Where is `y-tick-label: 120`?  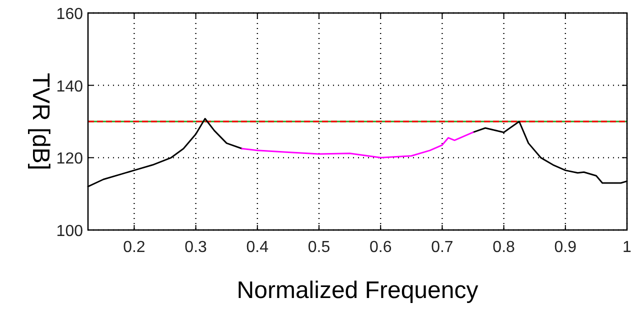 y-tick-label: 120 is located at coordinates (70, 159).